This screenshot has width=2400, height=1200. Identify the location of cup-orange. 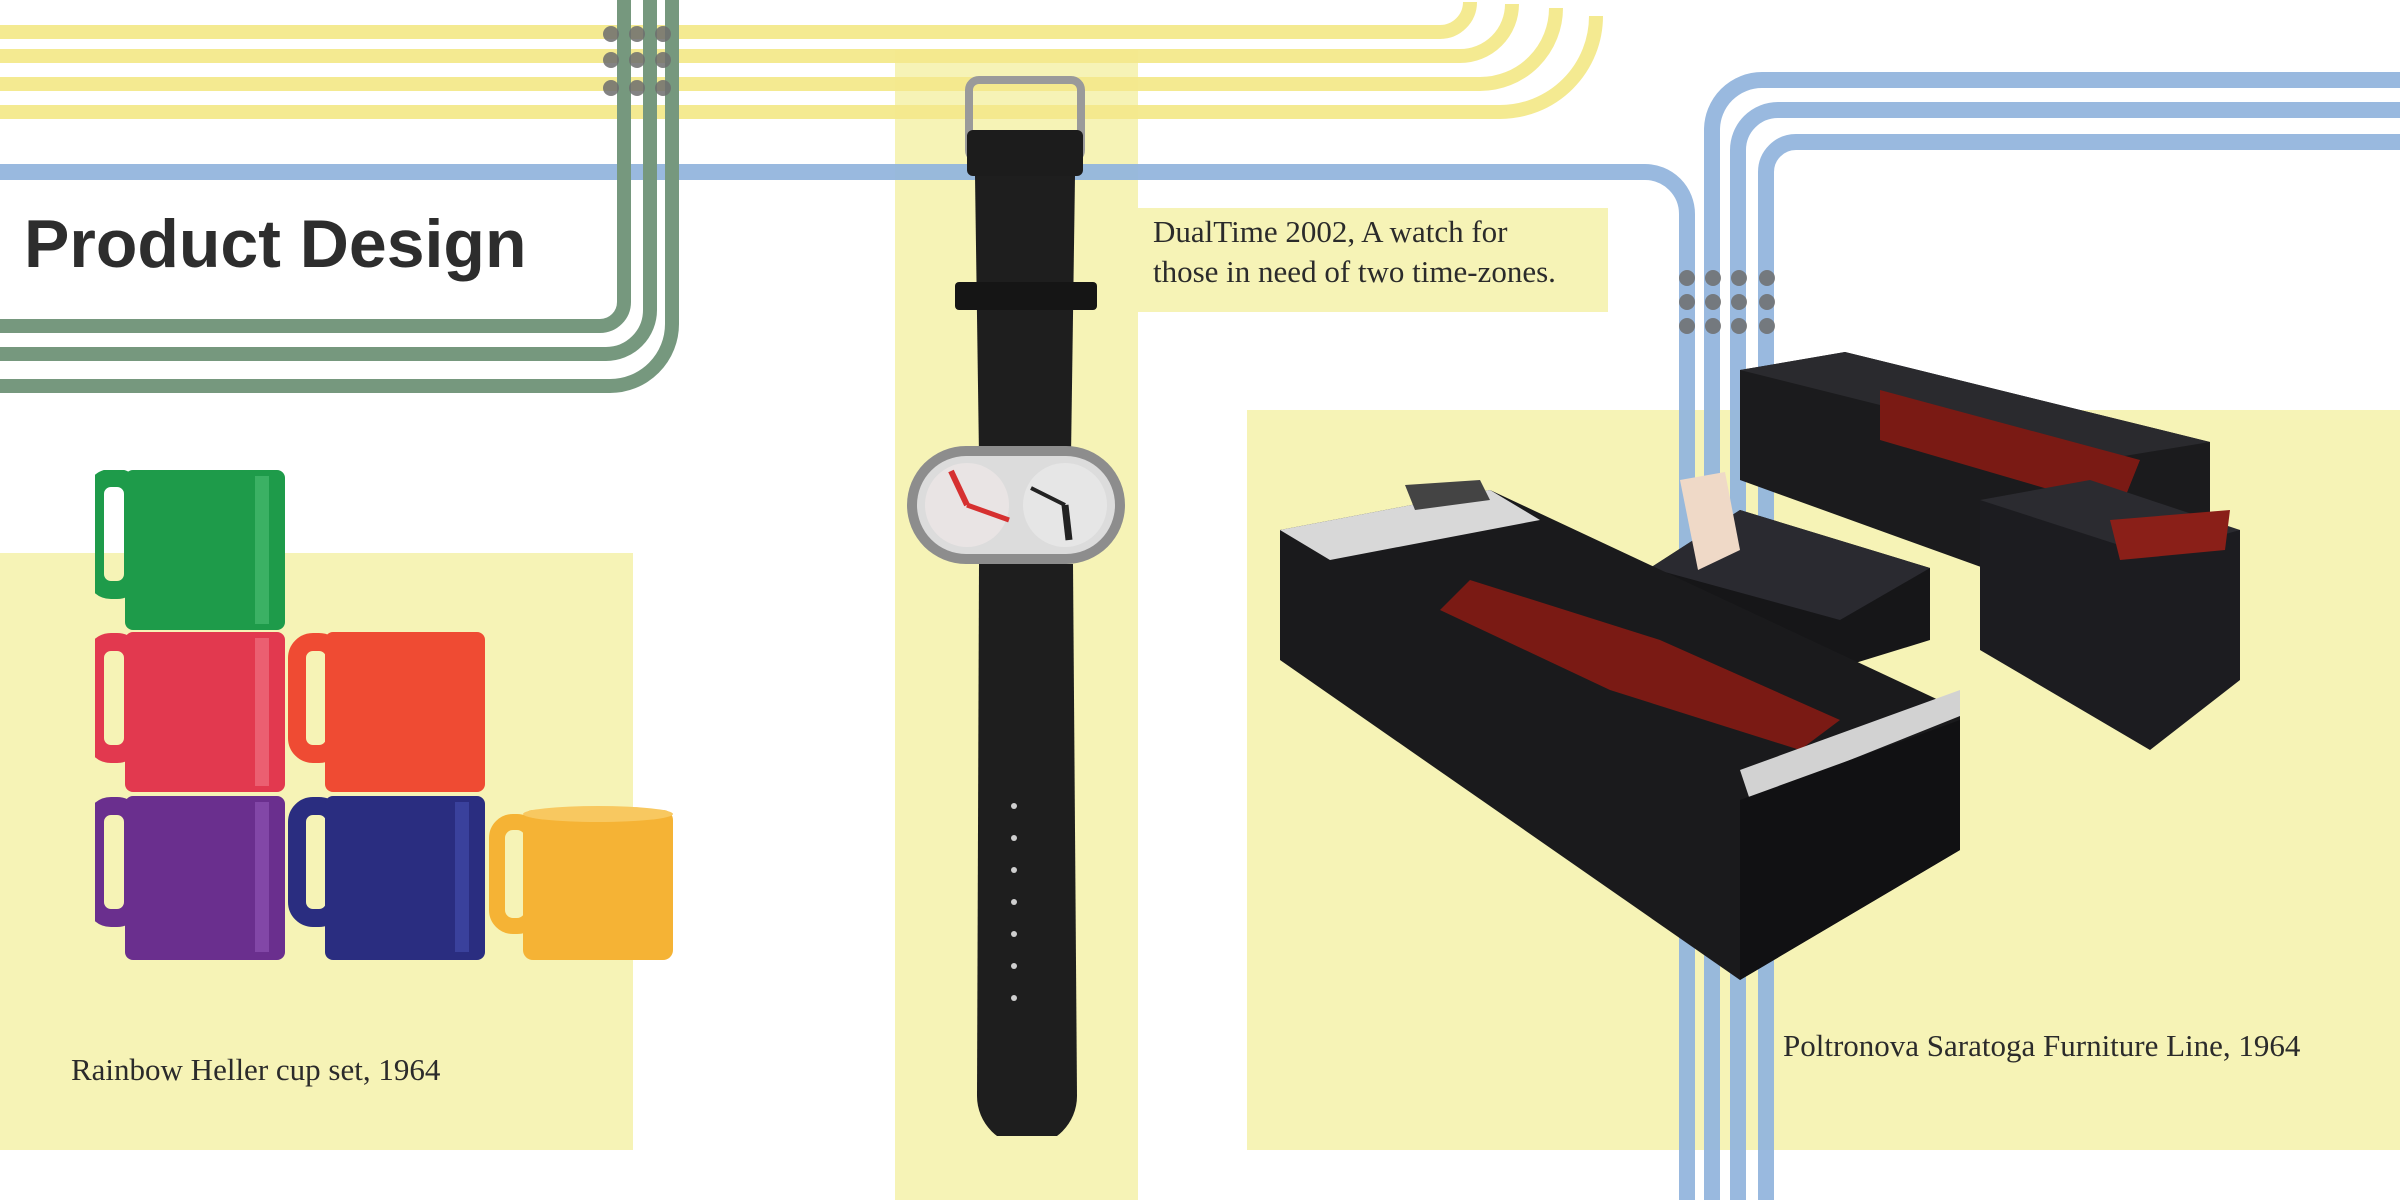
(386, 712).